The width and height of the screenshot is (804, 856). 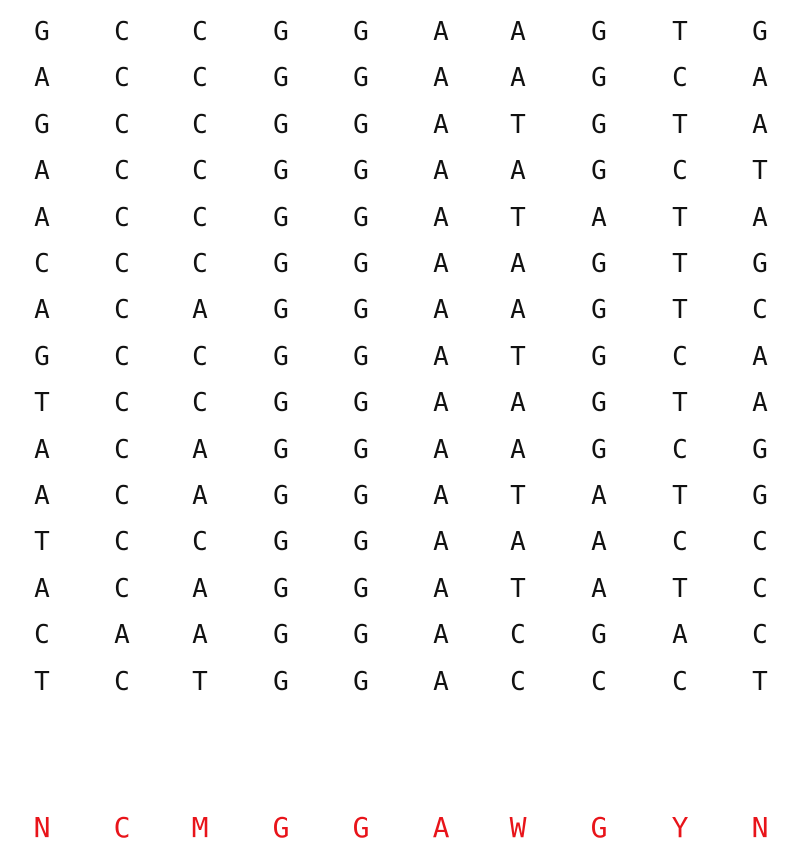 What do you see at coordinates (518, 542) in the screenshot?
I see `seq-12-base-7: A` at bounding box center [518, 542].